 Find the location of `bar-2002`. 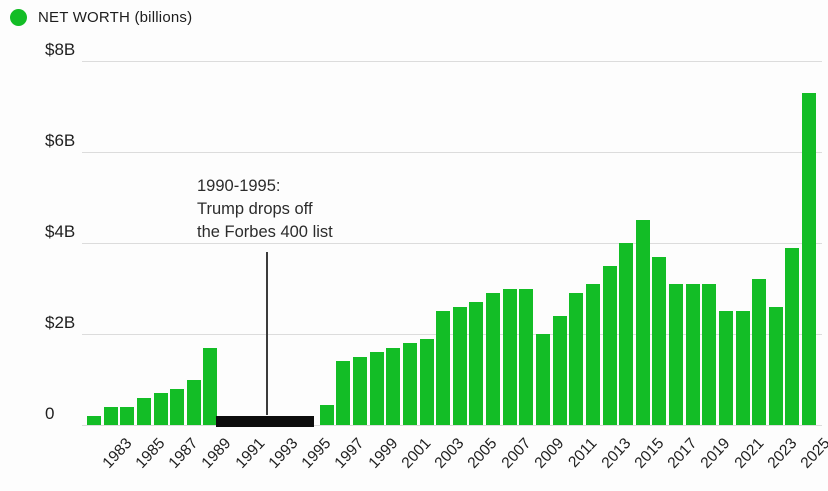

bar-2002 is located at coordinates (426, 381).